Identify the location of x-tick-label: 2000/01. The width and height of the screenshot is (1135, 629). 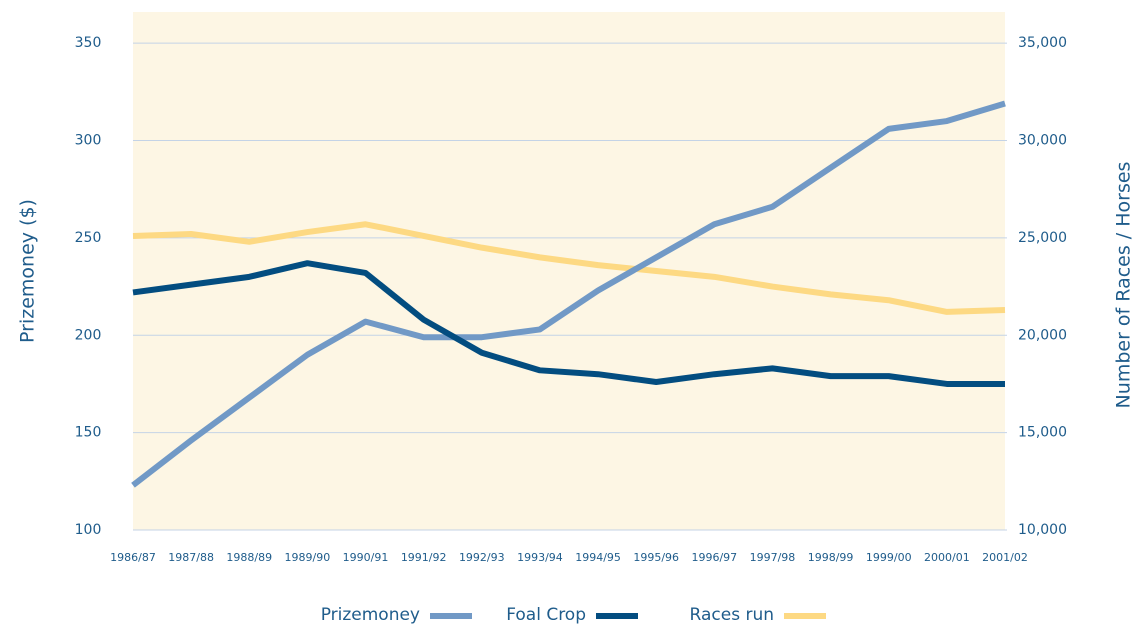
(947, 557).